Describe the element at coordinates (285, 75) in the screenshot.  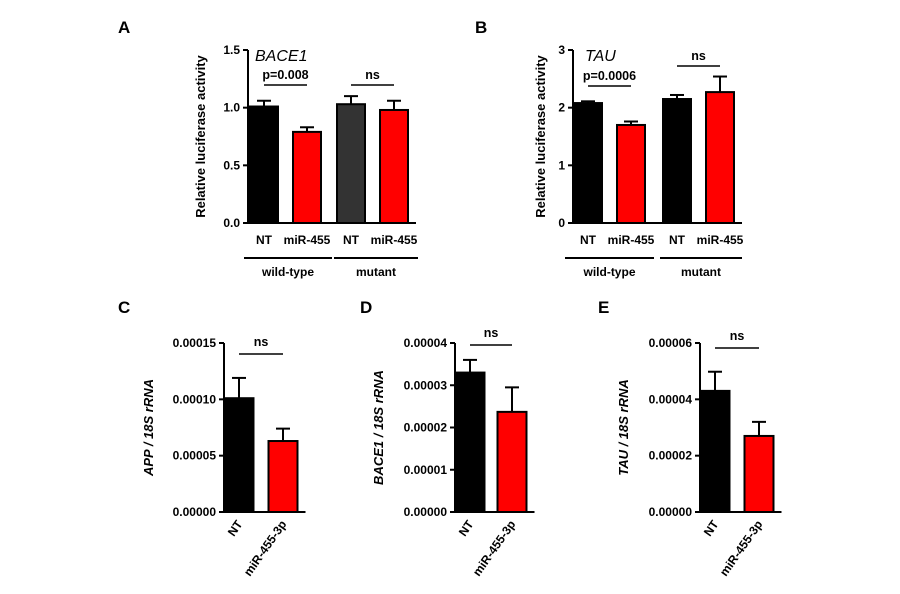
I see `significance-label: p=0.008` at that location.